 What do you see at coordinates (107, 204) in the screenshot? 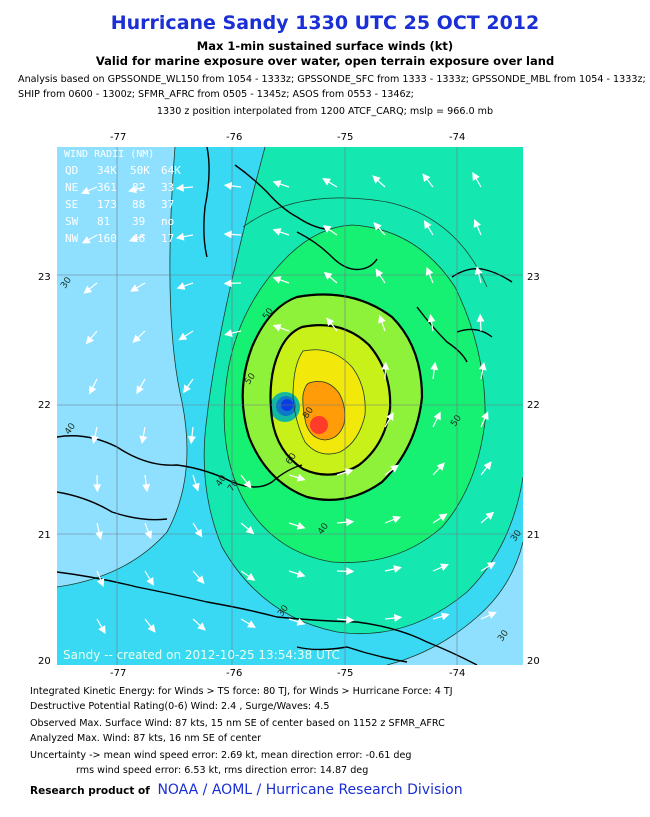
I see `wind-radii-cell: 173` at bounding box center [107, 204].